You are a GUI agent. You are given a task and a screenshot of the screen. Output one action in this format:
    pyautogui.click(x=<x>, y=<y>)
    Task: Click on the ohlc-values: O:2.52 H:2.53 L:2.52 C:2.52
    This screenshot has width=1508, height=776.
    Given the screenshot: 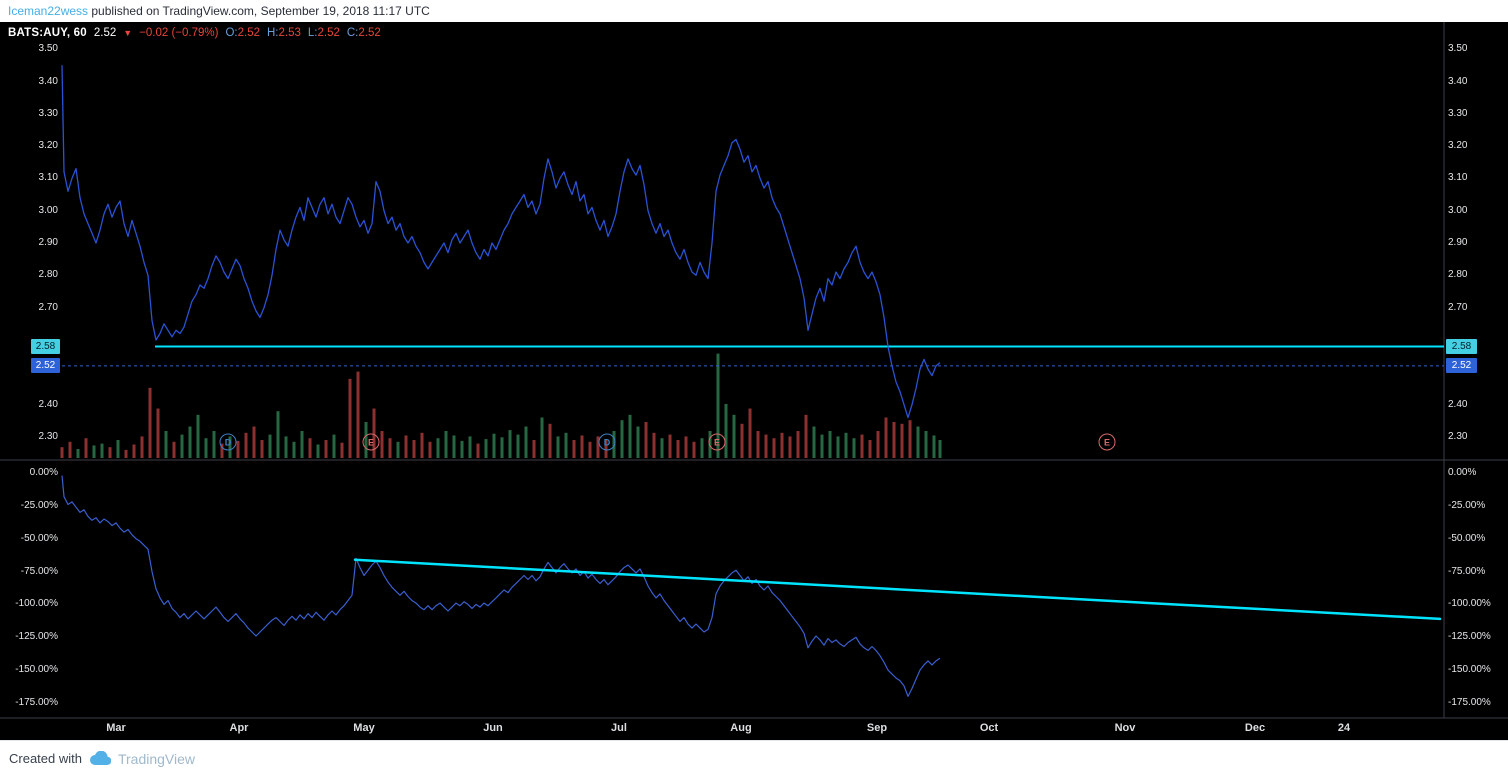 What is the action you would take?
    pyautogui.click(x=302, y=33)
    